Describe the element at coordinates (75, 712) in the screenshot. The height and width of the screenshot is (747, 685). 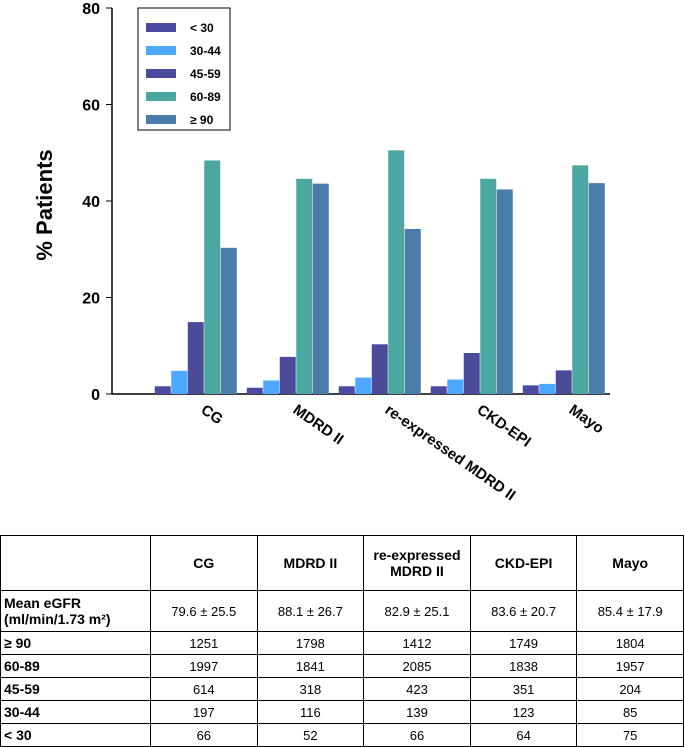
I see `table-cell: 30-44` at that location.